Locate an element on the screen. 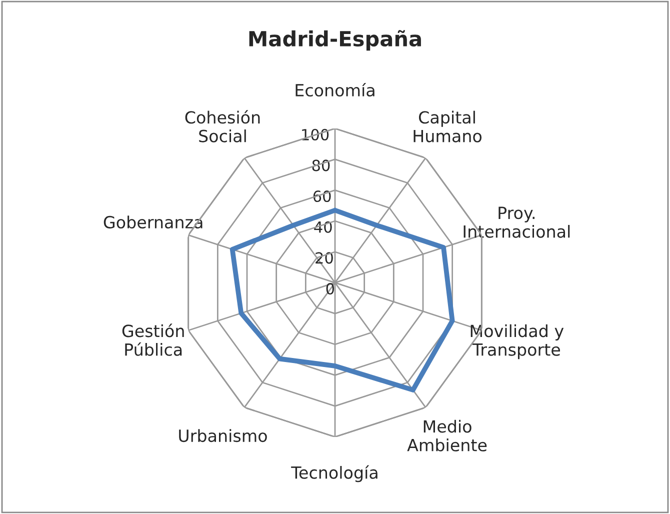 Image resolution: width=670 pixels, height=514 pixels. spoke-label: Capital Humano is located at coordinates (448, 126).